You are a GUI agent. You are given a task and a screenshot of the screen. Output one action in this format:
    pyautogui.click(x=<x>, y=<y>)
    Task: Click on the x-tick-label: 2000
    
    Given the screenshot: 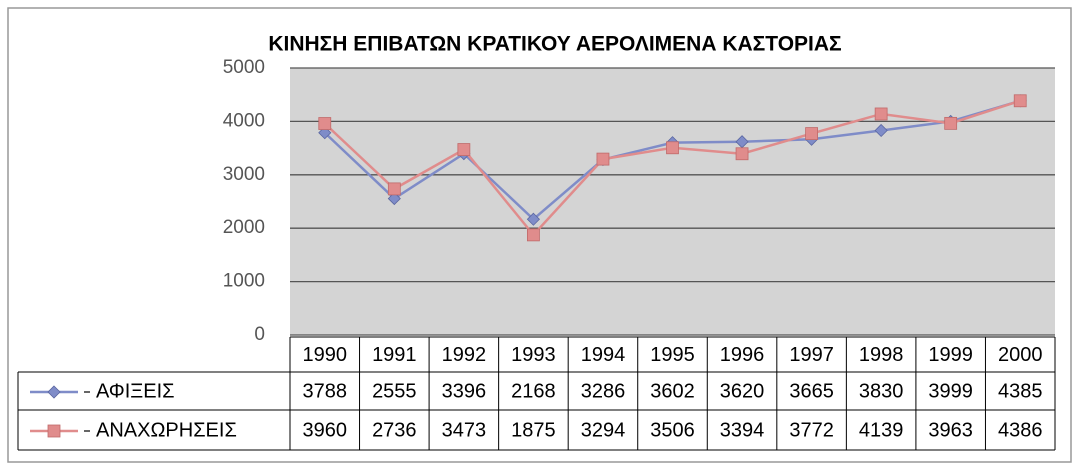 What is the action you would take?
    pyautogui.click(x=1020, y=355)
    